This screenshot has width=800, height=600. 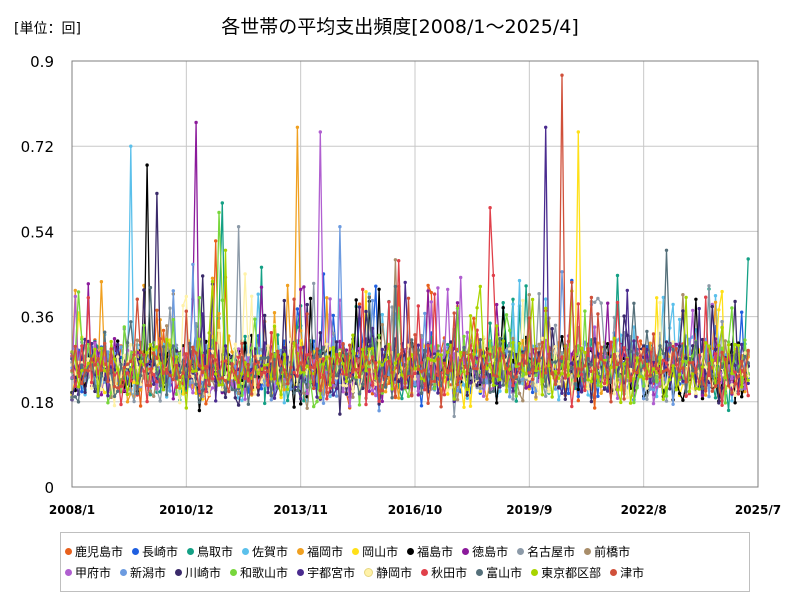 What do you see at coordinates (566, 572) in the screenshot?
I see `legend-entry: 東京都区部` at bounding box center [566, 572].